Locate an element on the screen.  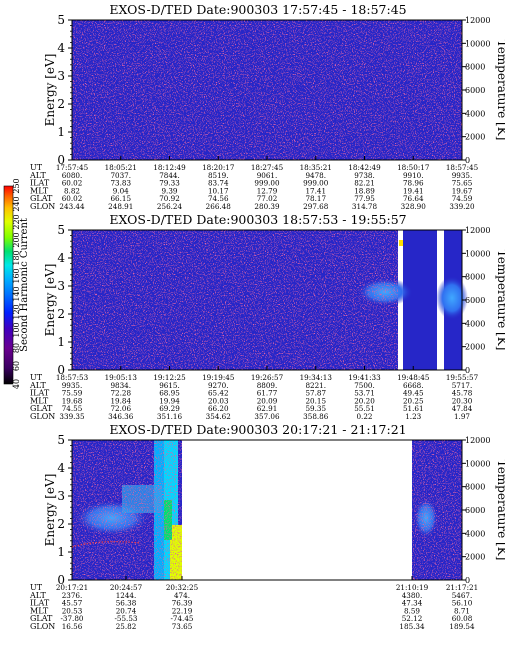
ephemeris-cell: 18:57:53 is located at coordinates (72, 377).